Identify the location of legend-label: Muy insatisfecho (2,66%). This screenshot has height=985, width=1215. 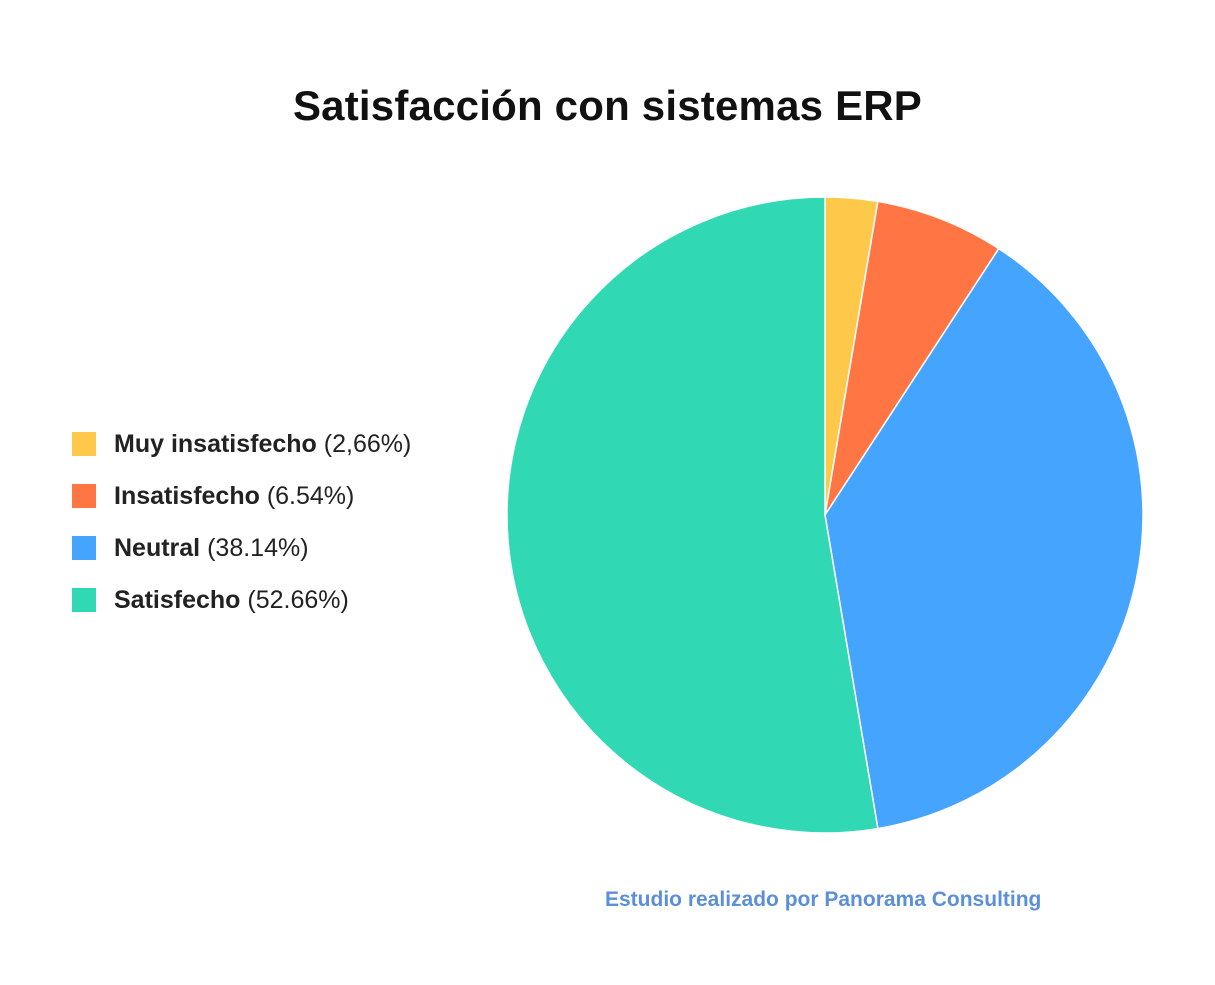
(262, 444).